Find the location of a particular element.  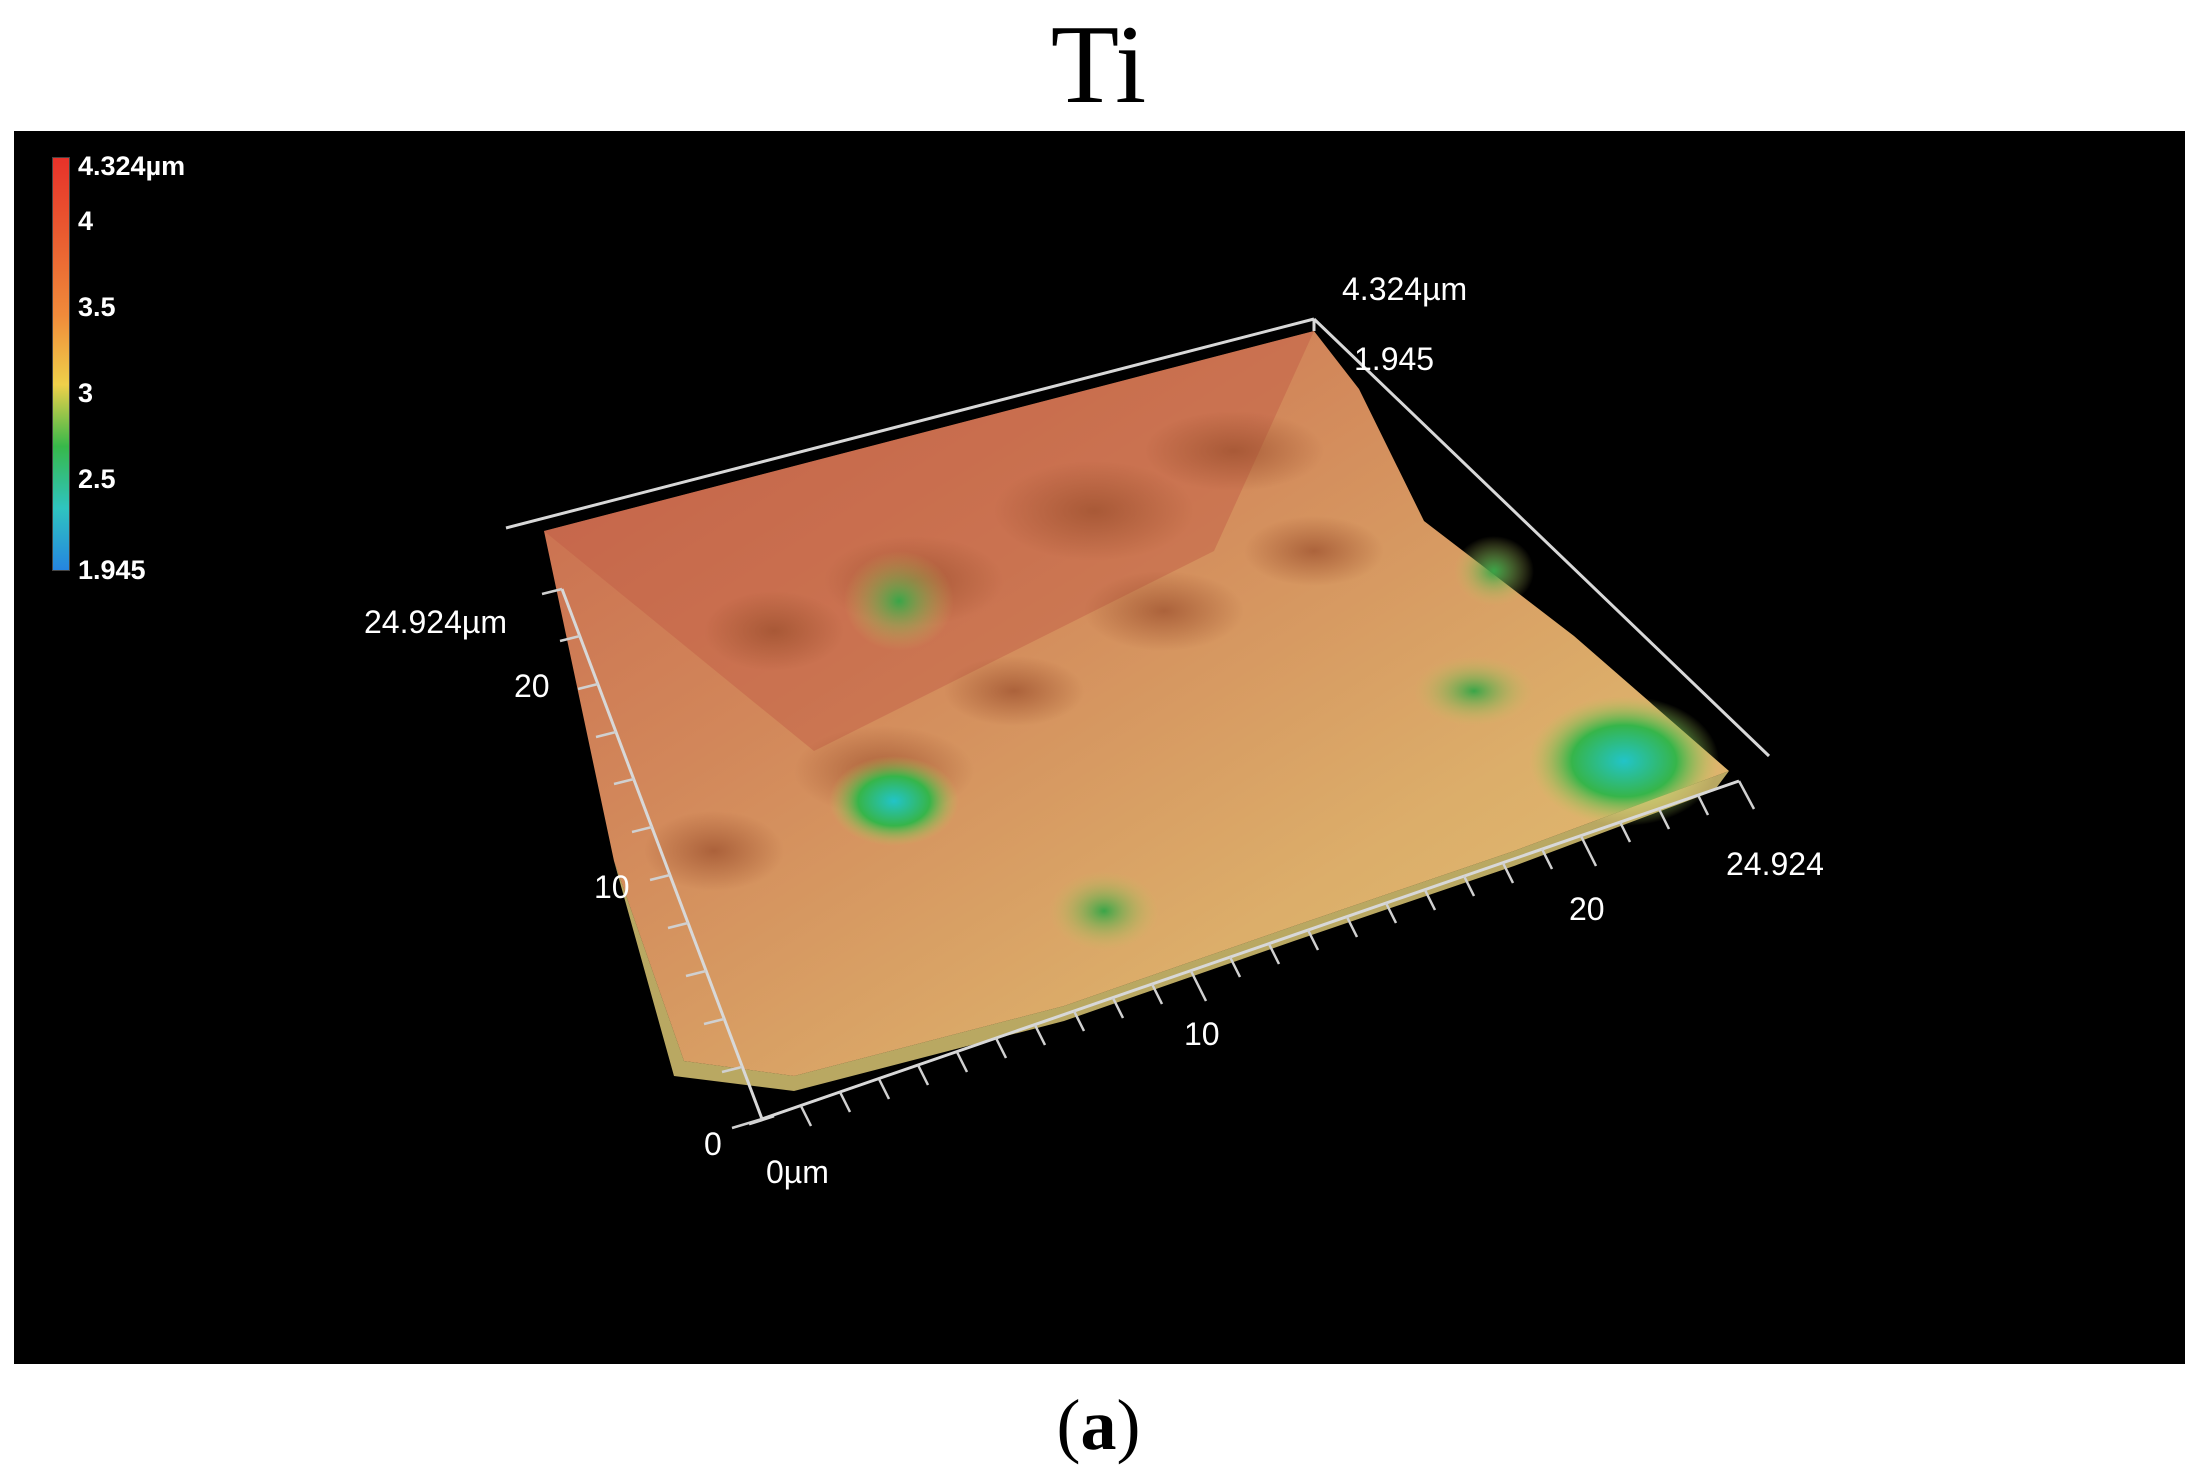

z-axis-max-label: 4.324µm is located at coordinates (1405, 289).